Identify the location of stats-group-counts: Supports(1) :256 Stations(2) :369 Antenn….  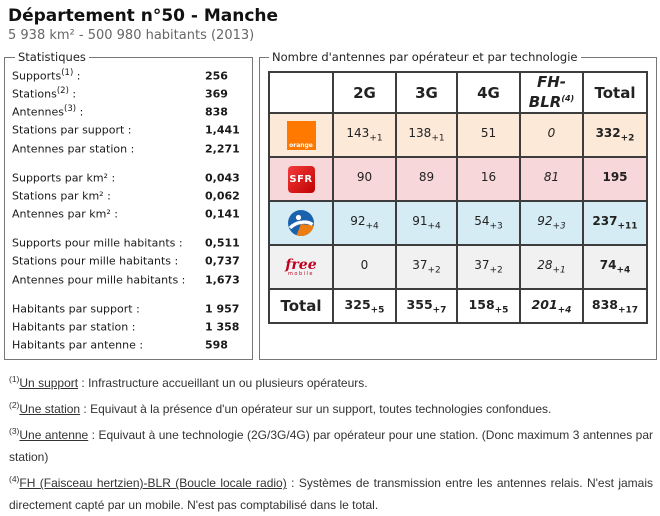
(129, 111).